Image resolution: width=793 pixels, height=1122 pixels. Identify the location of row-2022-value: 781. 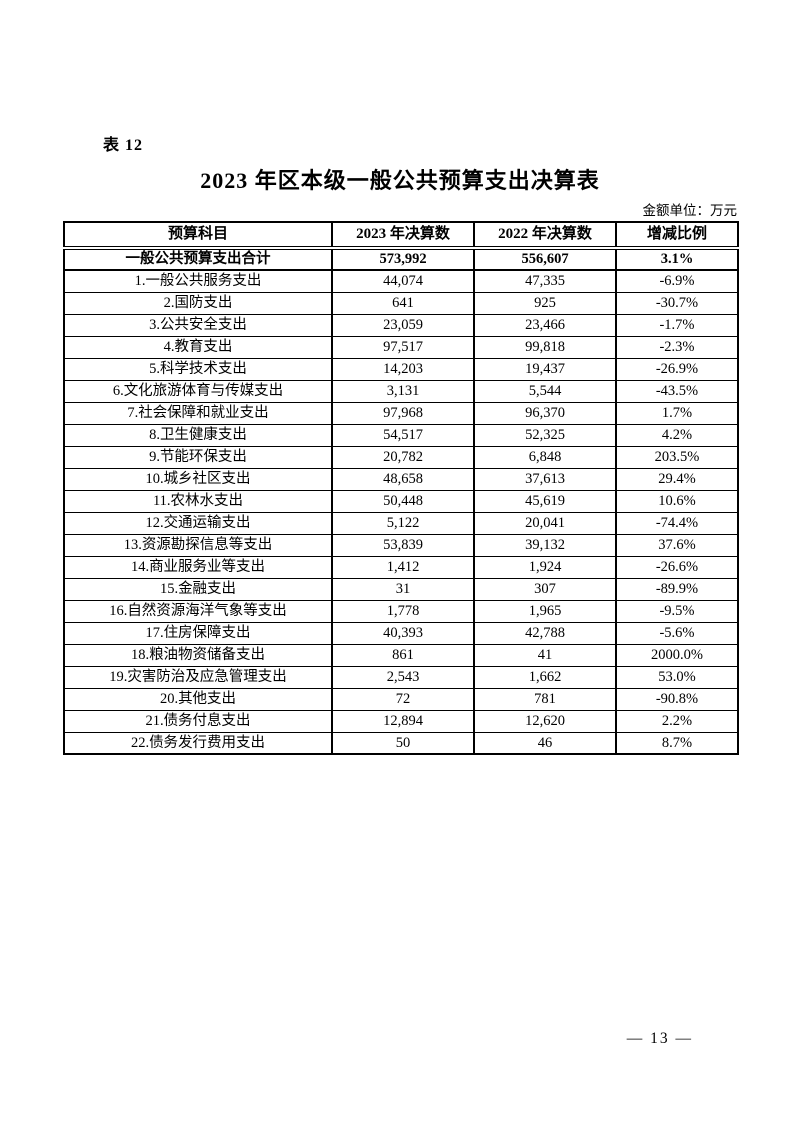
(545, 699).